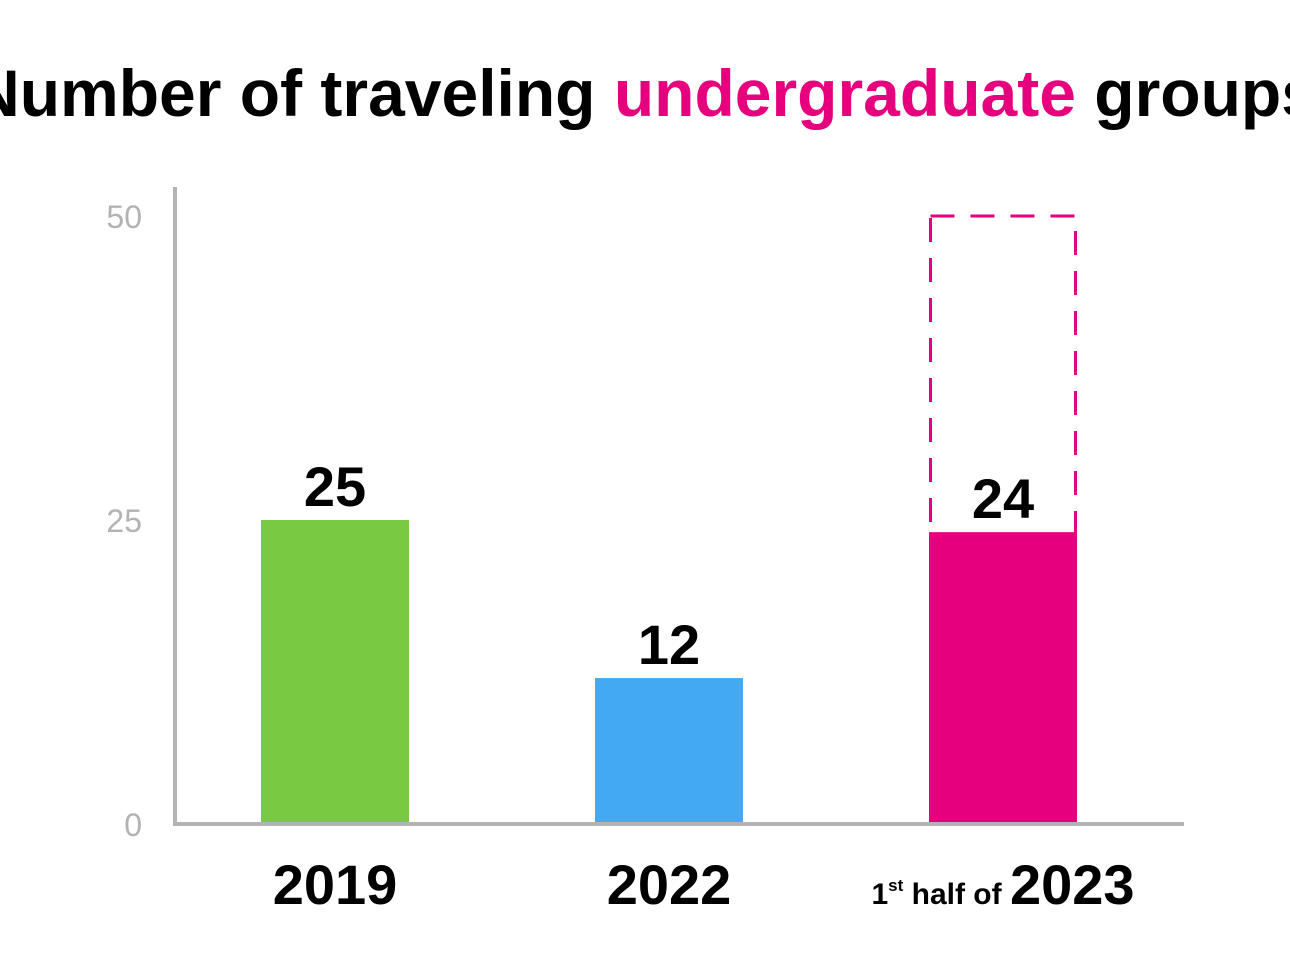 The height and width of the screenshot is (971, 1290). I want to click on category-year: 2022, so click(669, 884).